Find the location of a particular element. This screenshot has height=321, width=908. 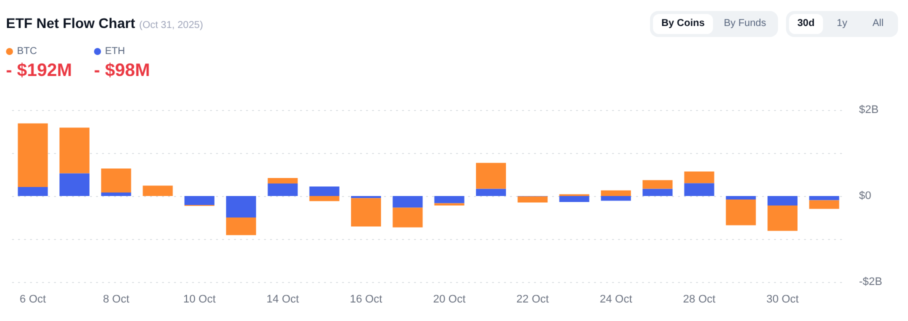

x-tick-label: 8 Oct is located at coordinates (116, 300).